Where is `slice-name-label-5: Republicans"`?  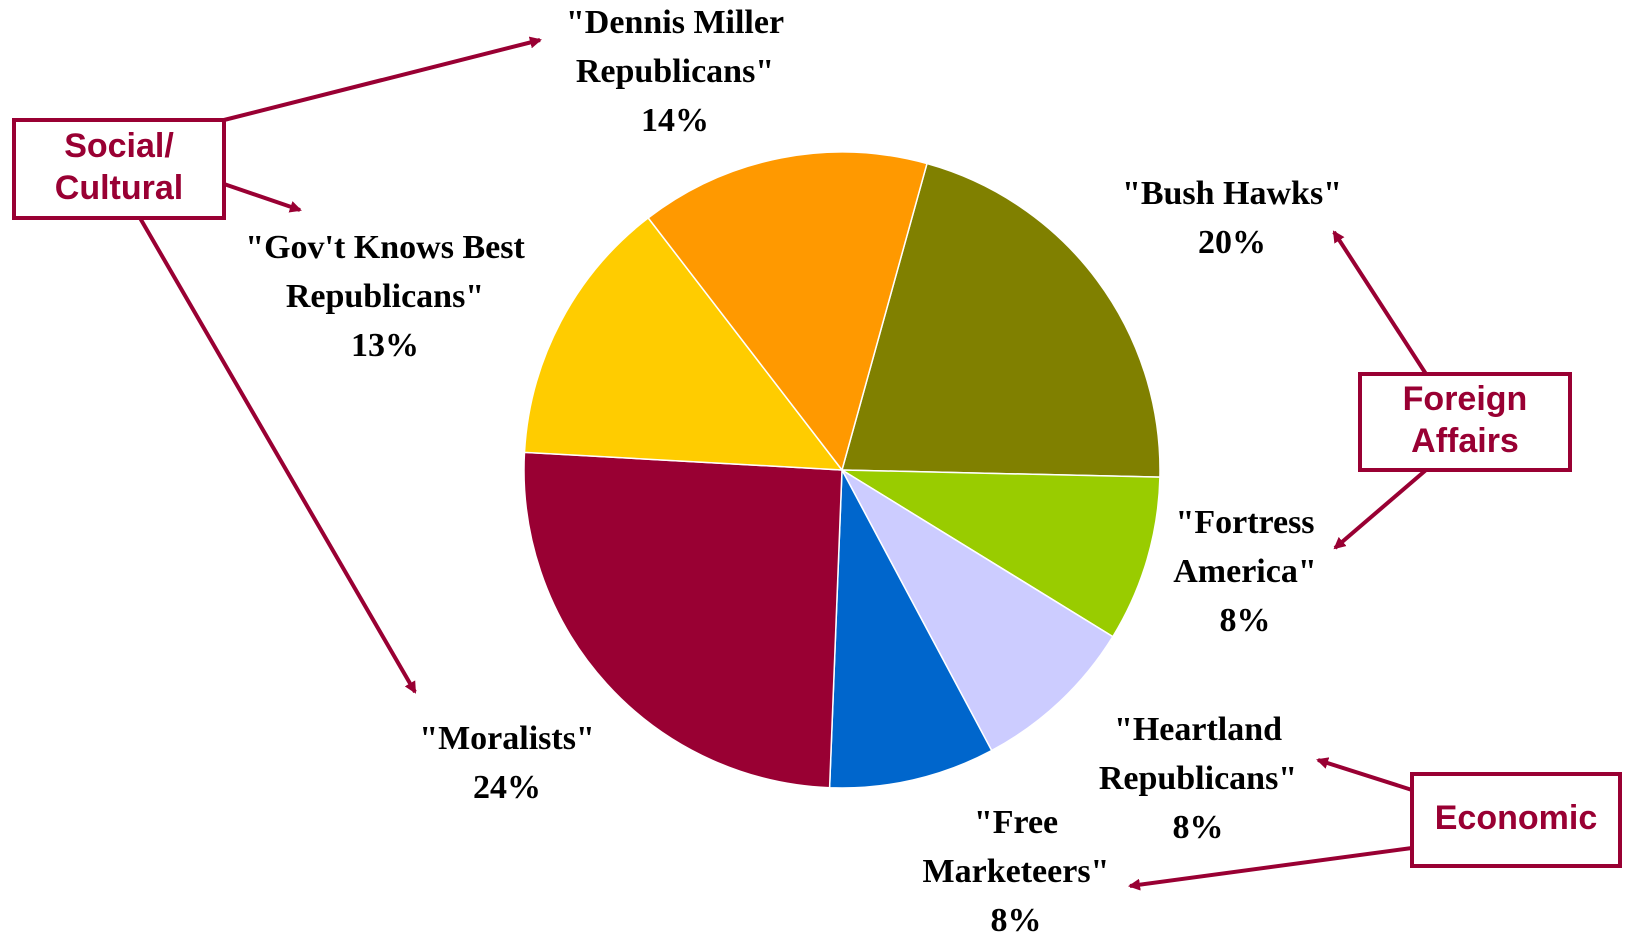 slice-name-label-5: Republicans" is located at coordinates (385, 296).